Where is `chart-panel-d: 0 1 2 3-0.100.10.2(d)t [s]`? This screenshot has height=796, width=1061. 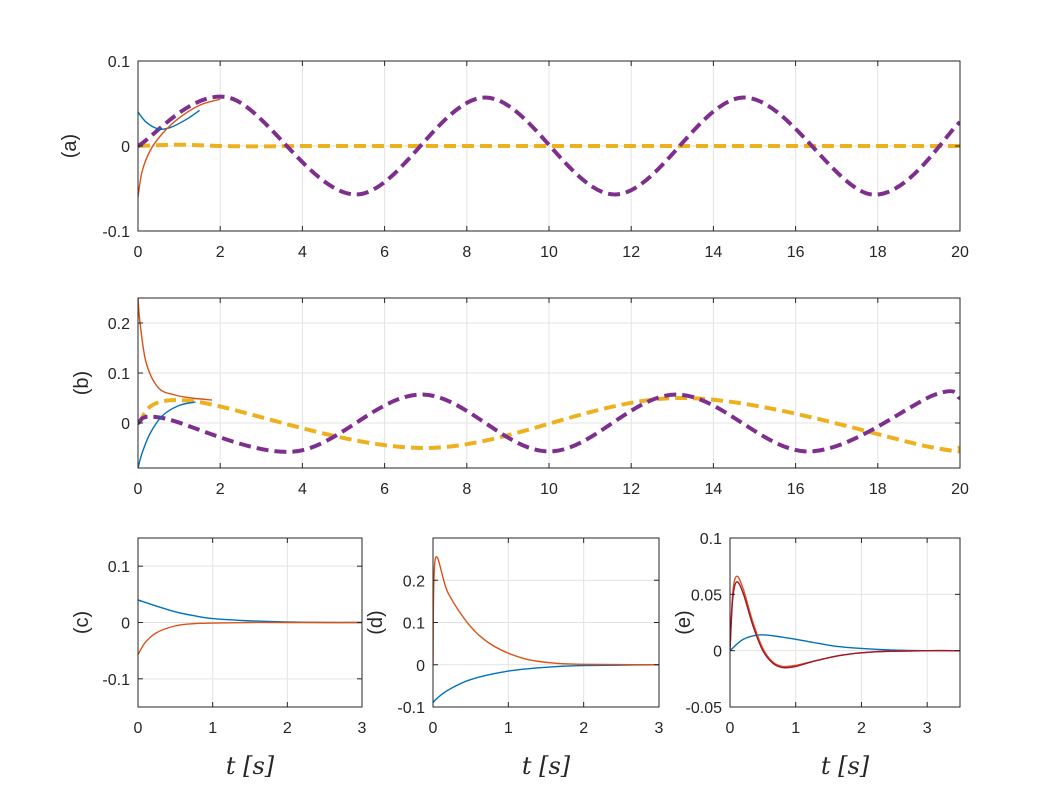 chart-panel-d: 0 1 2 3-0.100.10.2(d)t [s] is located at coordinates (514, 658).